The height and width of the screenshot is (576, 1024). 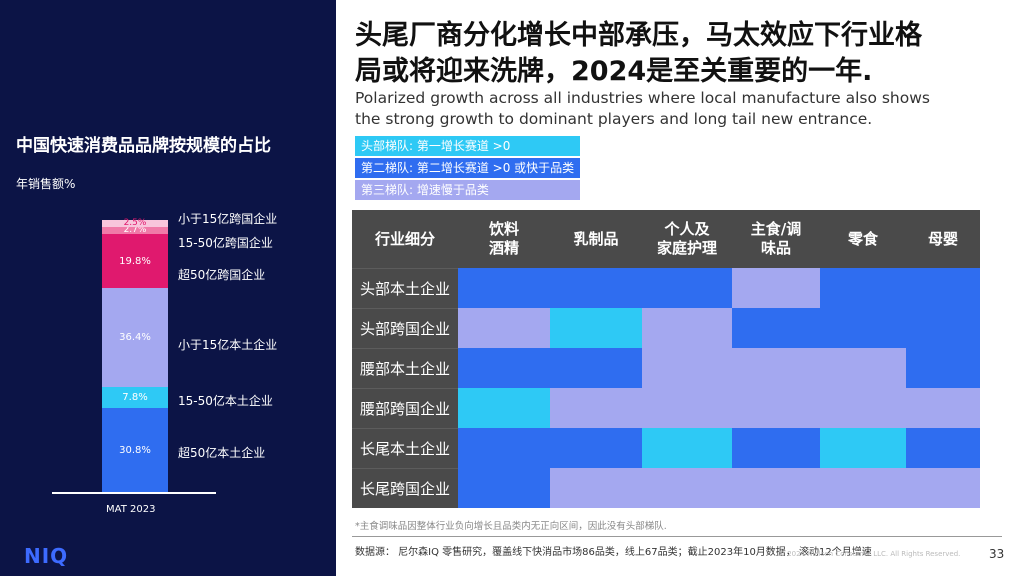 What do you see at coordinates (405, 488) in the screenshot?
I see `matrix-row-label: 长尾跨国企业` at bounding box center [405, 488].